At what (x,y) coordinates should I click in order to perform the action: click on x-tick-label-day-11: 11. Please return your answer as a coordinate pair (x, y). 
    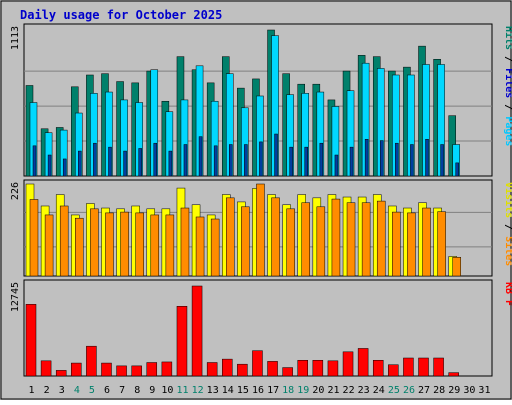
    Looking at the image, I should click on (182, 390).